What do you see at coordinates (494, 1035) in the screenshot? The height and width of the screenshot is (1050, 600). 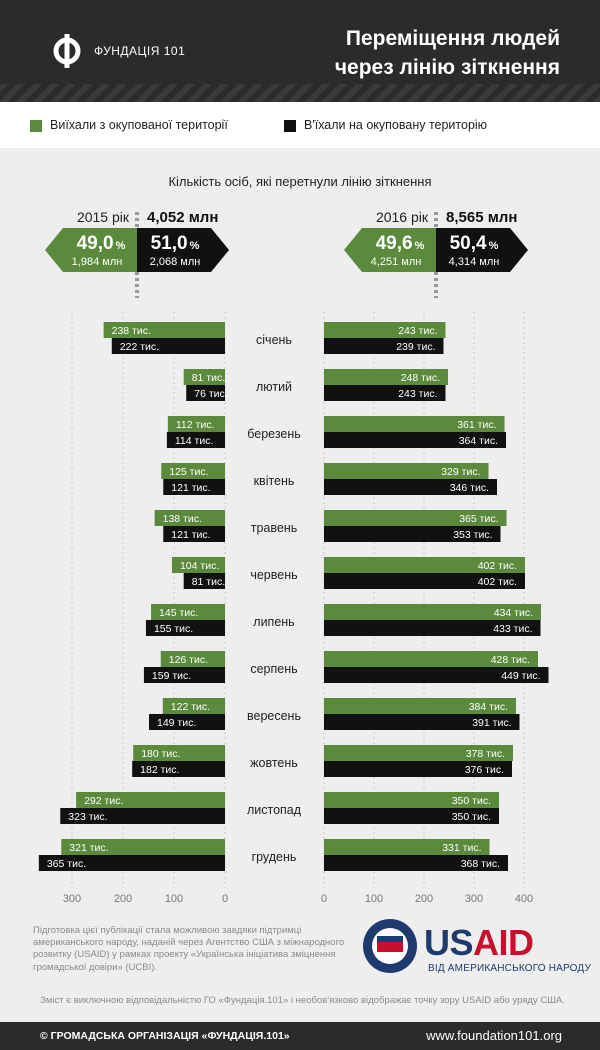 I see `footer-website-link: www.foundation101.org` at bounding box center [494, 1035].